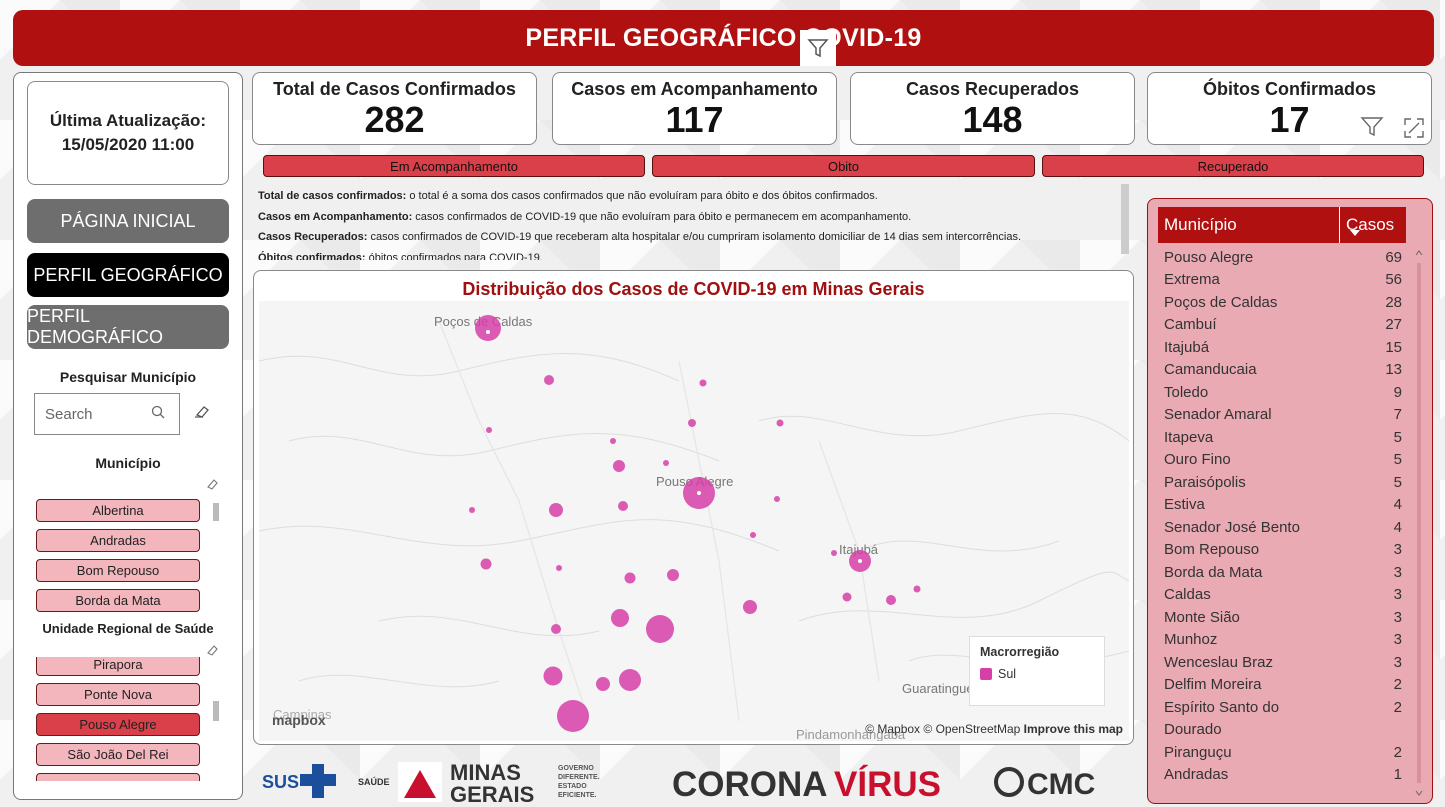 This screenshot has width=1445, height=807. What do you see at coordinates (118, 754) in the screenshot?
I see `slicer-item: São João Del Rei` at bounding box center [118, 754].